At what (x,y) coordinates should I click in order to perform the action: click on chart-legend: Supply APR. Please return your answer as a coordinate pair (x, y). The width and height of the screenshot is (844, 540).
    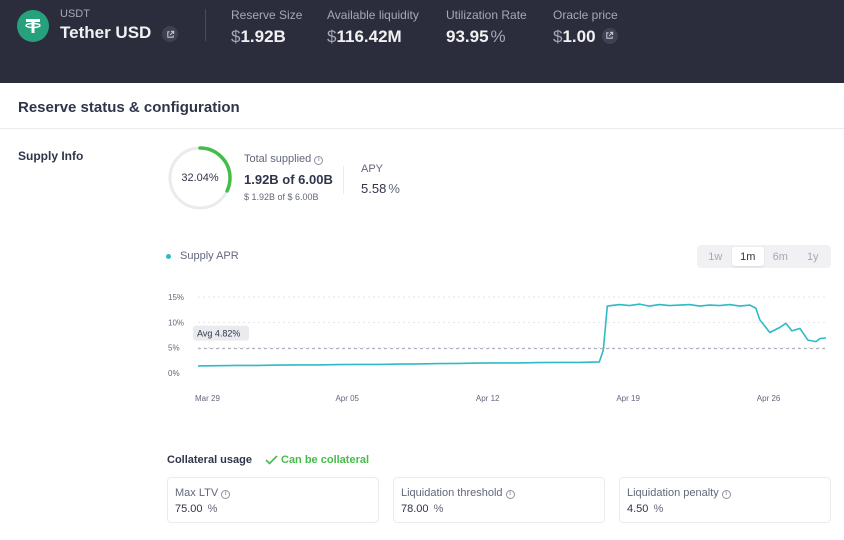
    Looking at the image, I should click on (202, 256).